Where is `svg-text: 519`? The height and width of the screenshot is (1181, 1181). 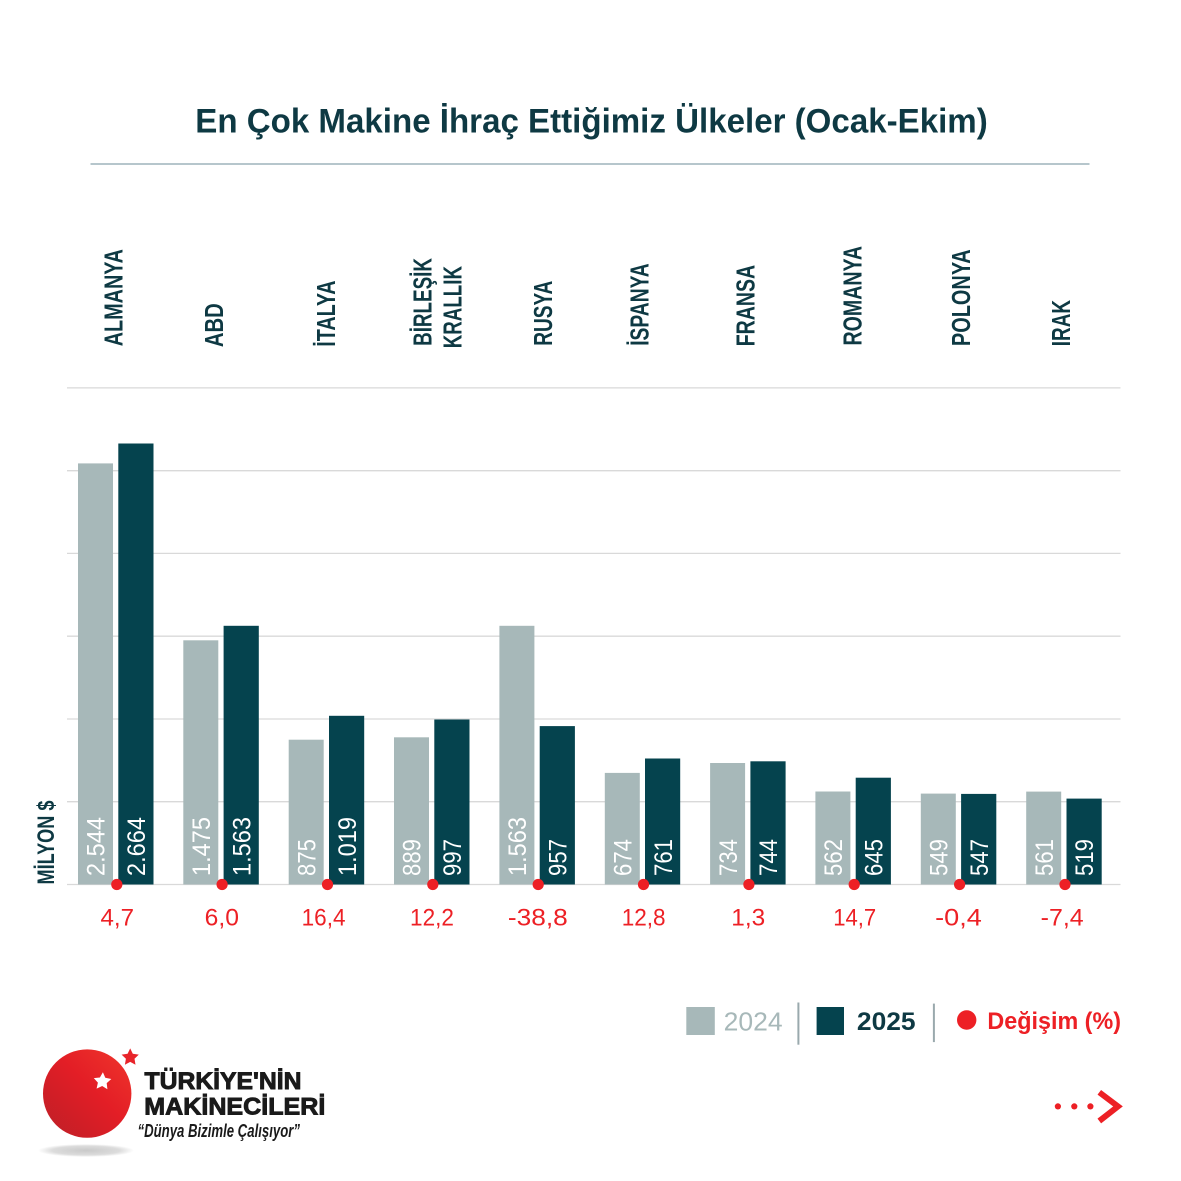
svg-text: 519 is located at coordinates (1085, 857).